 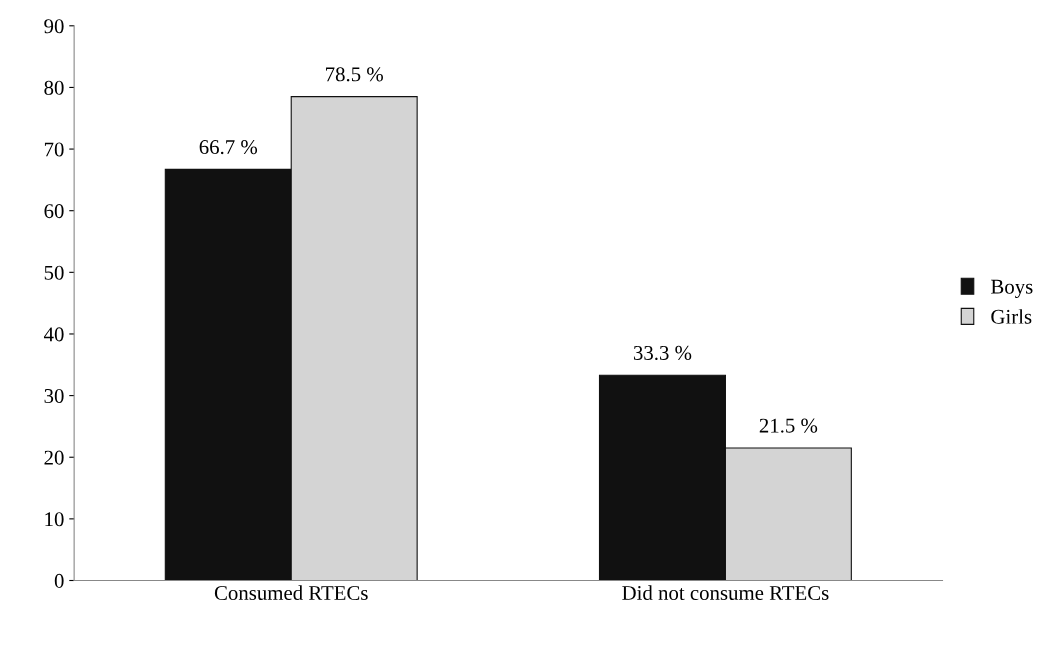 What do you see at coordinates (59, 580) in the screenshot?
I see `y-tick-label: 0` at bounding box center [59, 580].